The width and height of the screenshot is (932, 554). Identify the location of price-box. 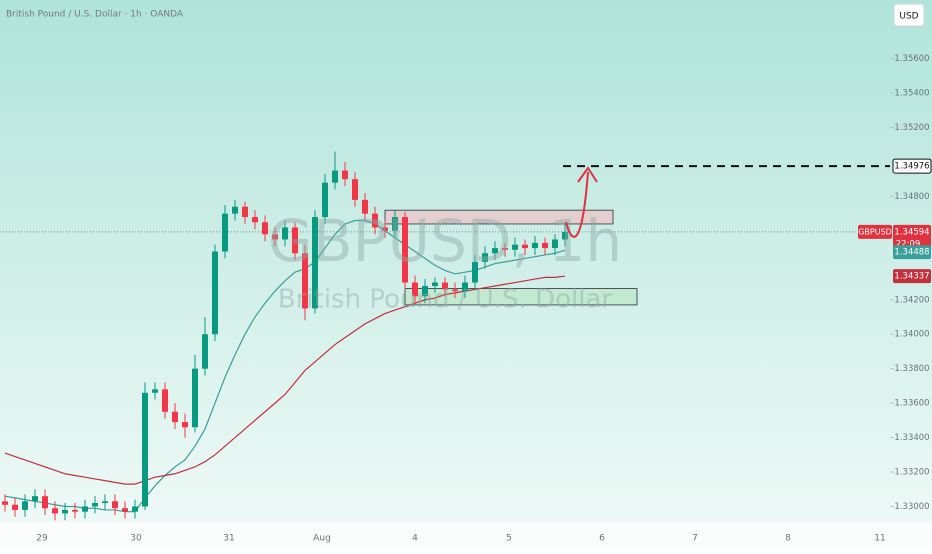
(912, 237).